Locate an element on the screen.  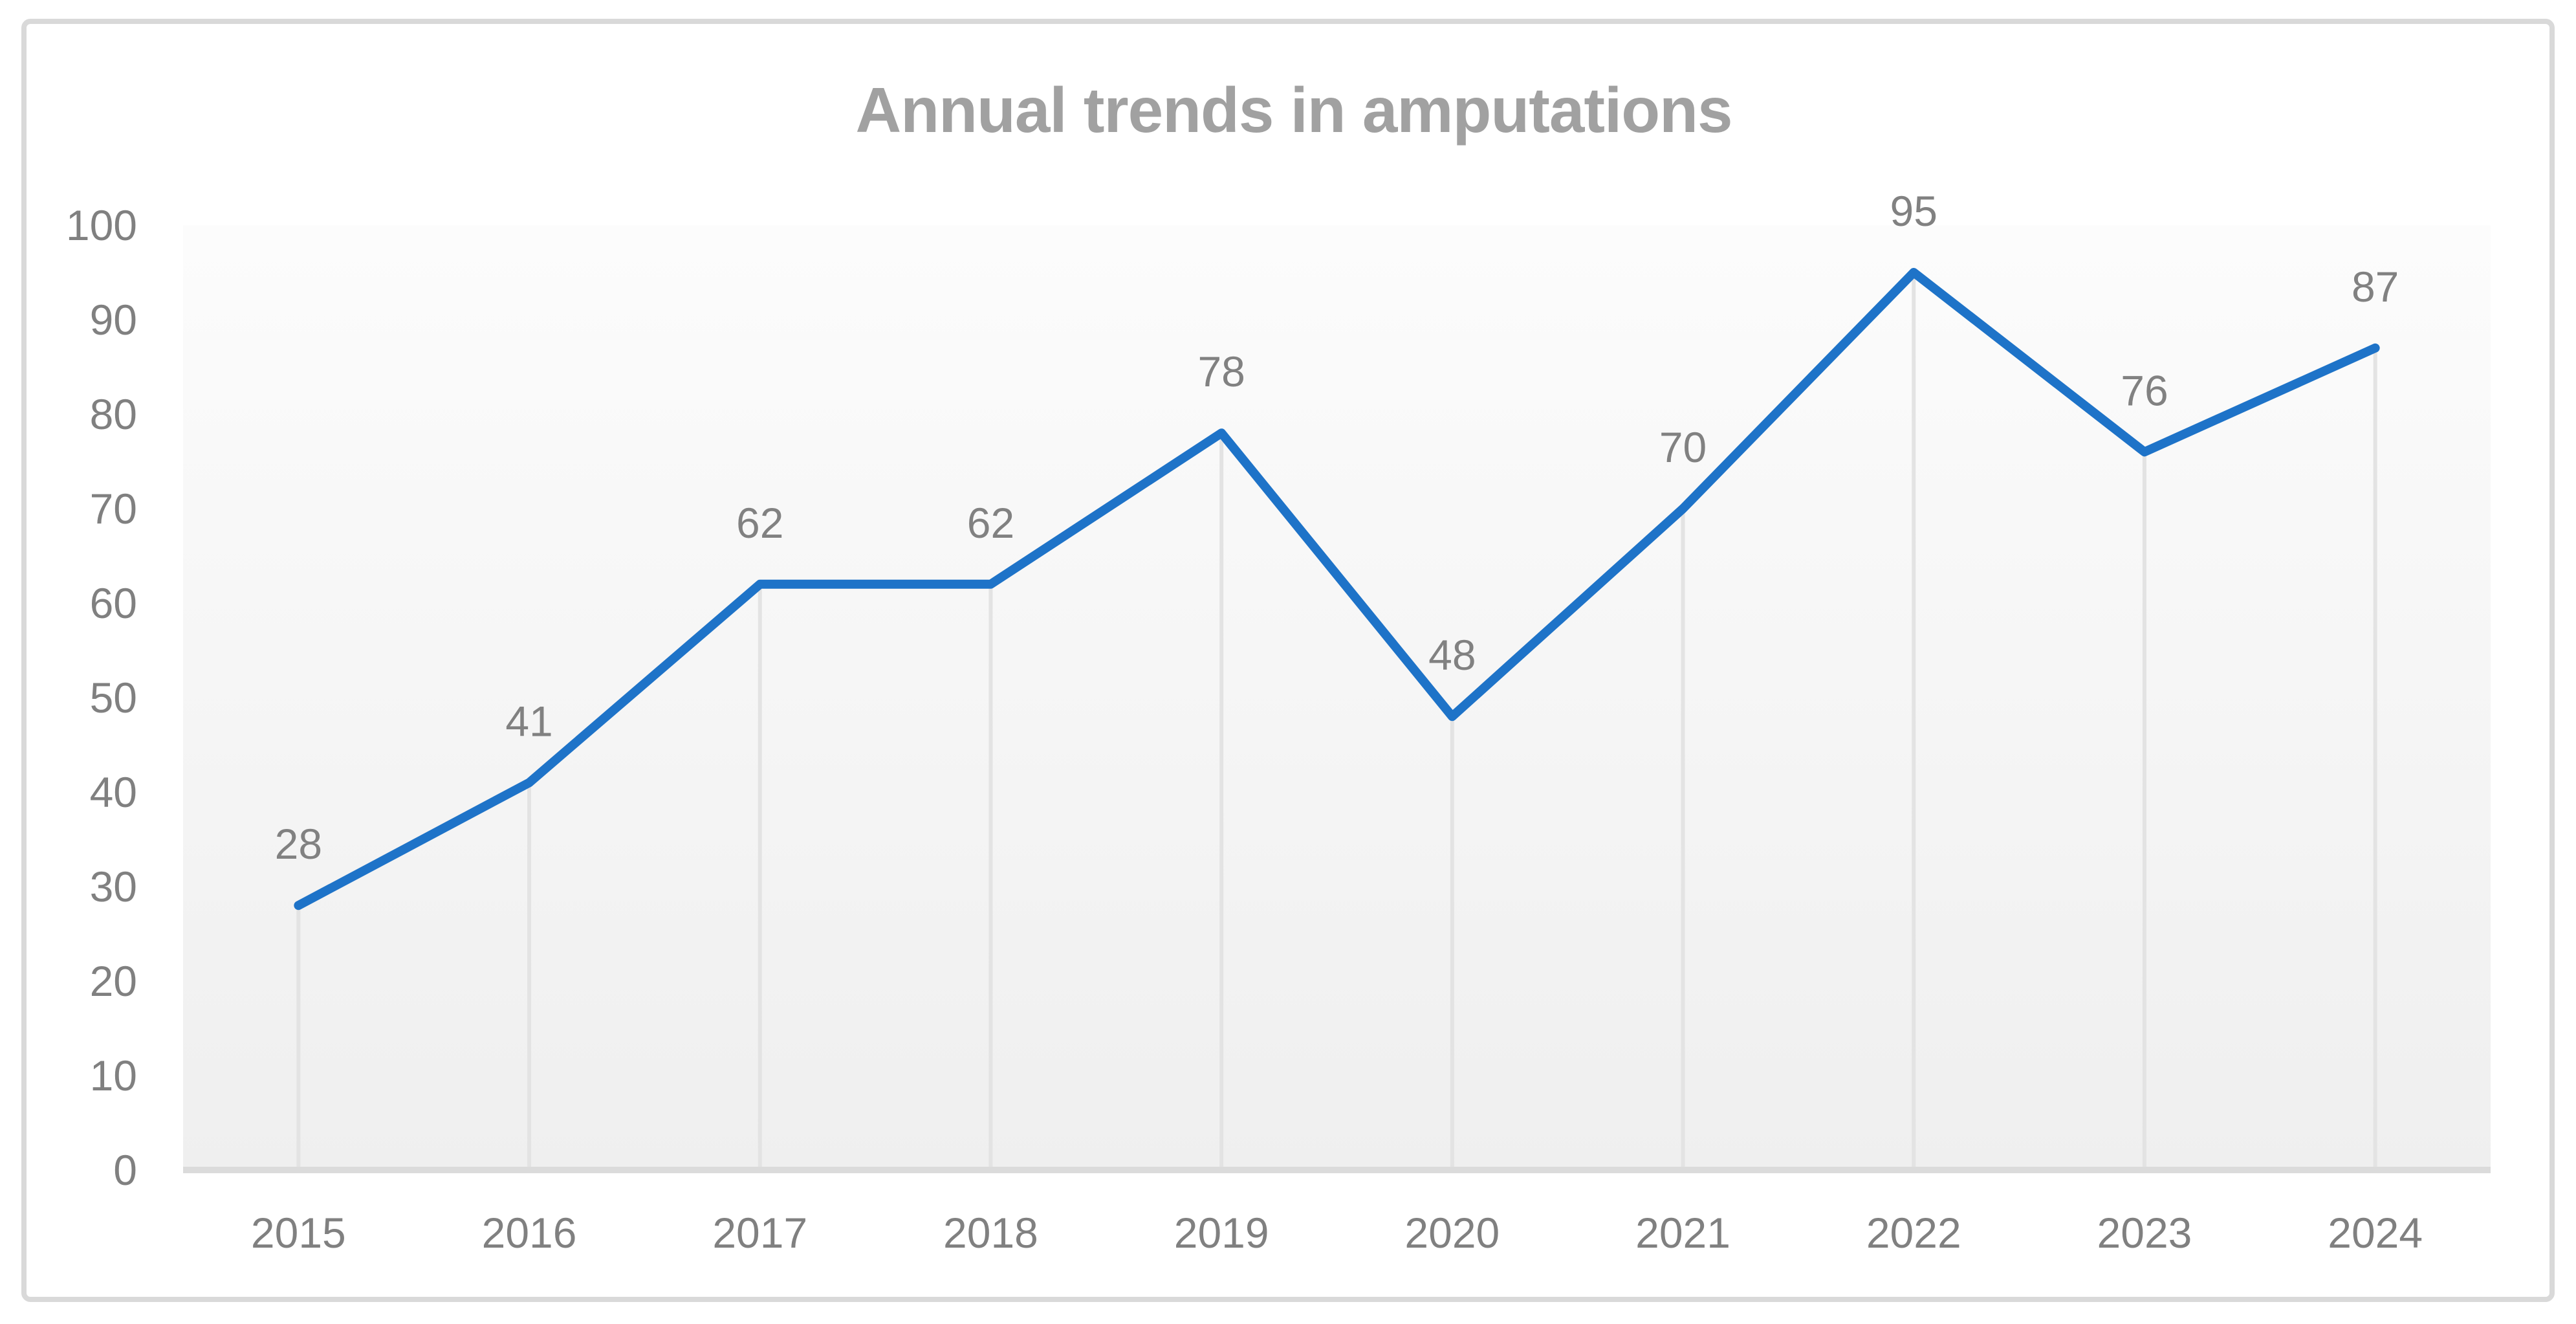
data-label: 41 is located at coordinates (528, 721).